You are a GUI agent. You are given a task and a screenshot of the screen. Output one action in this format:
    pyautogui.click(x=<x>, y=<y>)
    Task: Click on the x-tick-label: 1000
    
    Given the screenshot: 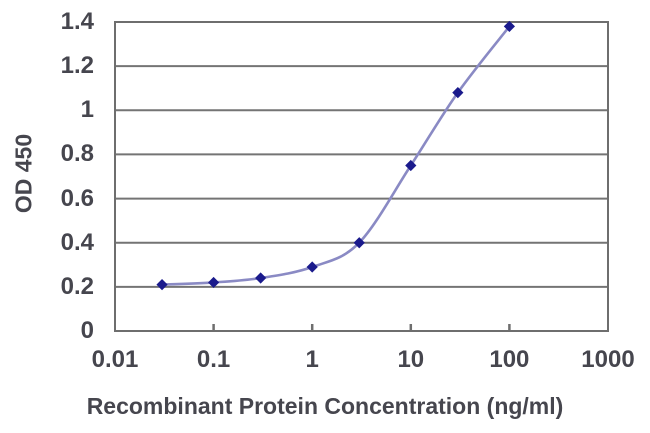 What is the action you would take?
    pyautogui.click(x=608, y=359)
    